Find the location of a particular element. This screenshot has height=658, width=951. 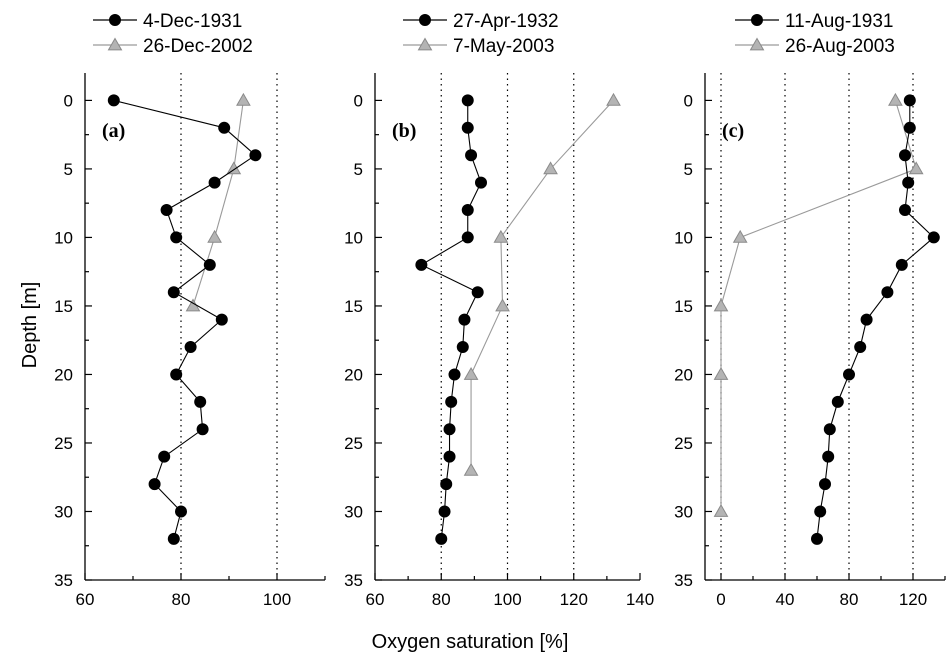

legend-label: 11-Aug-1931 is located at coordinates (839, 21).